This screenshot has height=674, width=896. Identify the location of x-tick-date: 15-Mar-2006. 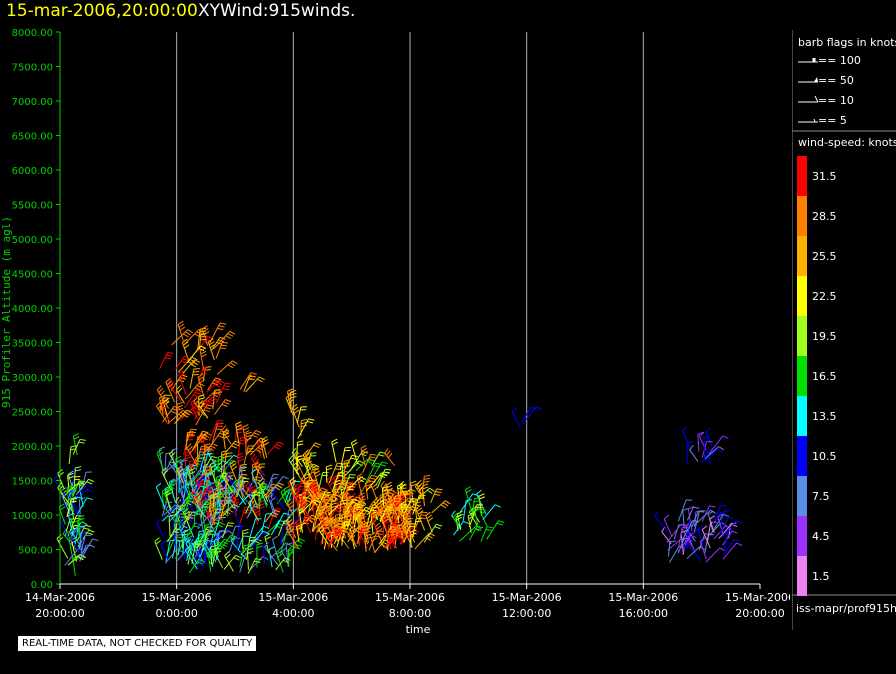
(757, 597).